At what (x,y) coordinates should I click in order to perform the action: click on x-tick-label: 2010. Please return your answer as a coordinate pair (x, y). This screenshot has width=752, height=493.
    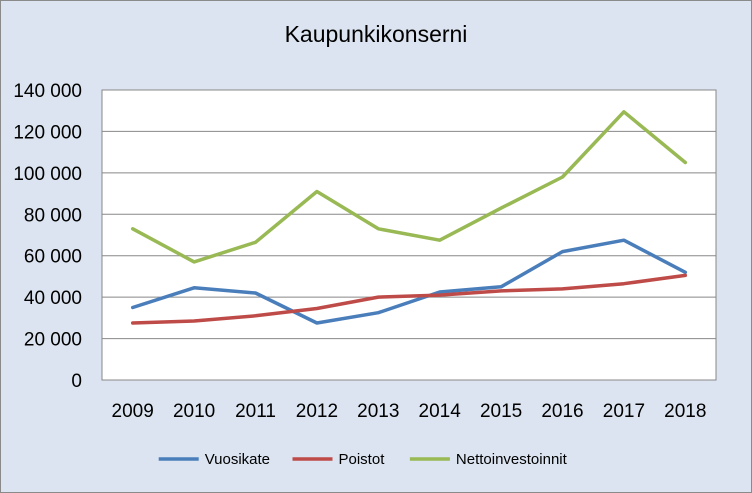
    Looking at the image, I should click on (194, 411).